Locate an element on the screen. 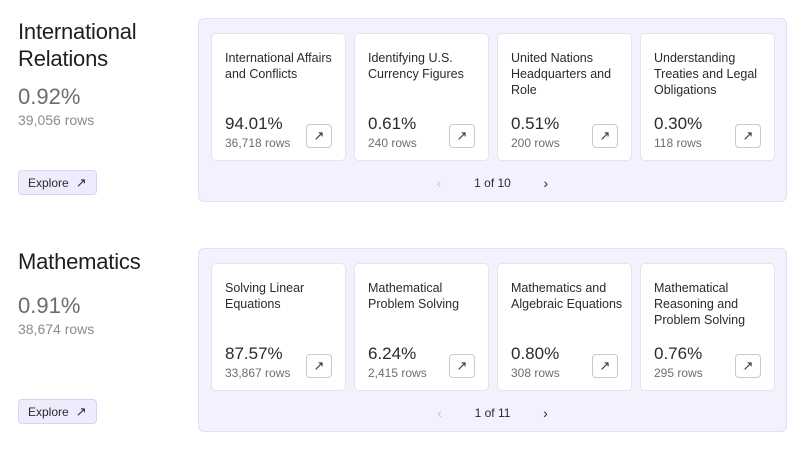 The height and width of the screenshot is (454, 800). pagination: ‹ 1 of 10 › is located at coordinates (492, 183).